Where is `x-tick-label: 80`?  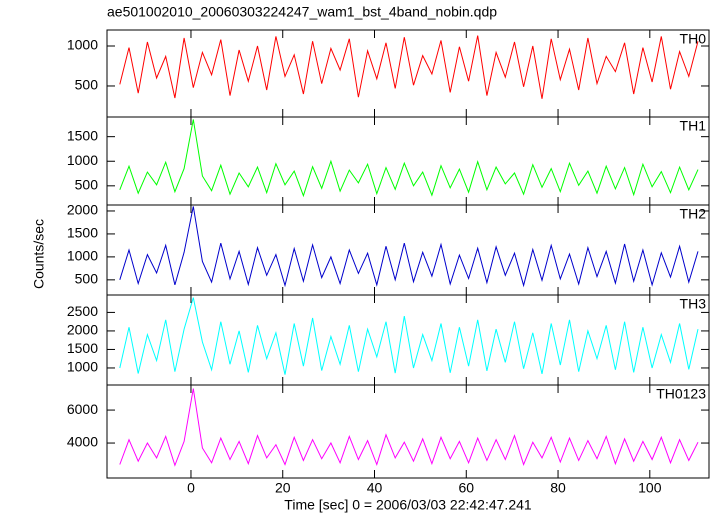 x-tick-label: 80 is located at coordinates (558, 488).